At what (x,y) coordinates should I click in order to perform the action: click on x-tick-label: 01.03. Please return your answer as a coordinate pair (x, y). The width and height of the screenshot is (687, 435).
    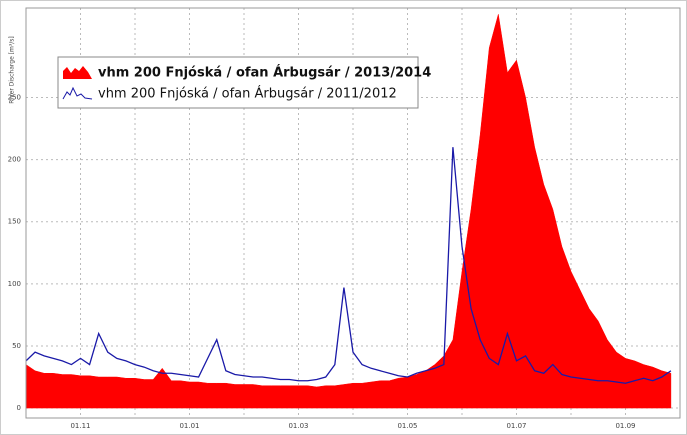
    Looking at the image, I should click on (298, 426).